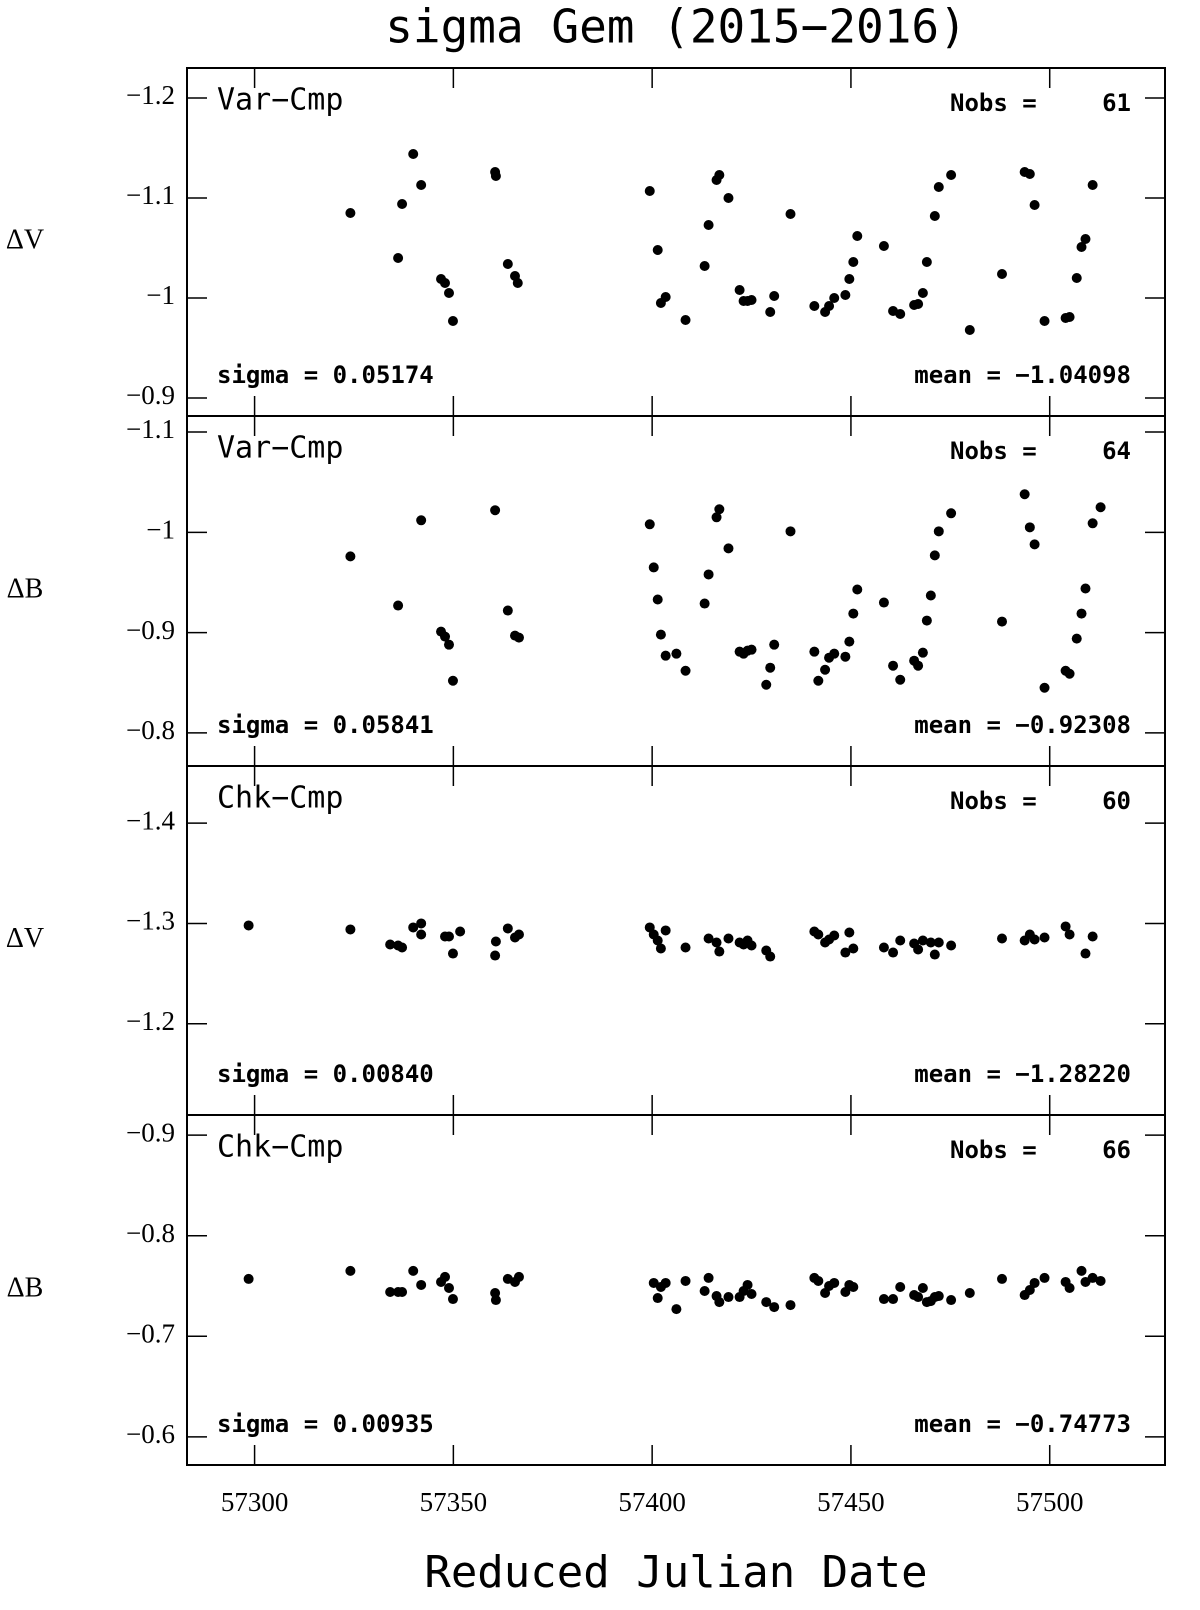 This screenshot has width=1200, height=1610. What do you see at coordinates (325, 1424) in the screenshot?
I see `sigma-annotation: sigma = 0.00935` at bounding box center [325, 1424].